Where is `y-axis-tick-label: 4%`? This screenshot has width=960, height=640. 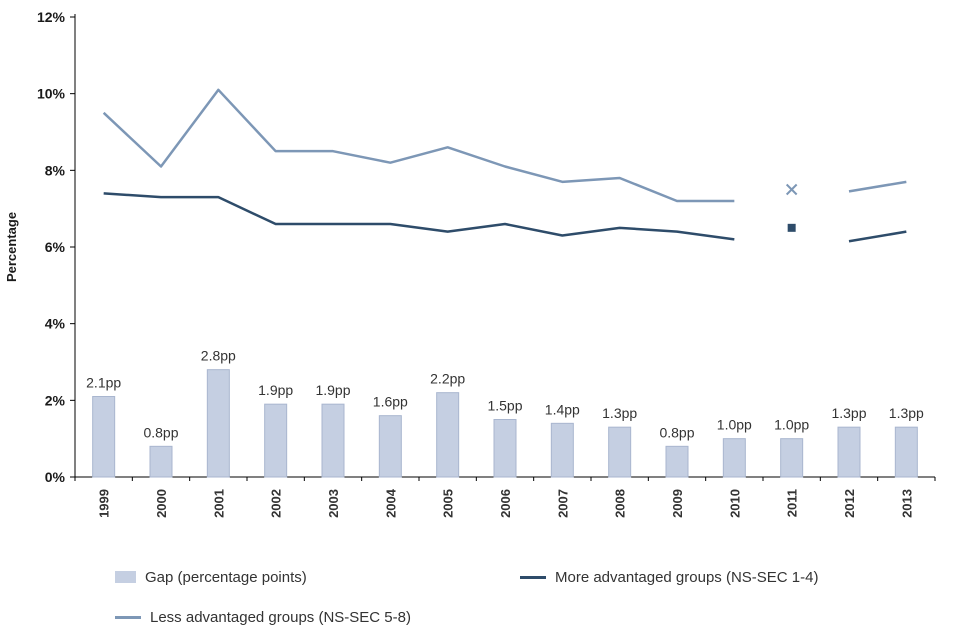 y-axis-tick-label: 4% is located at coordinates (55, 324).